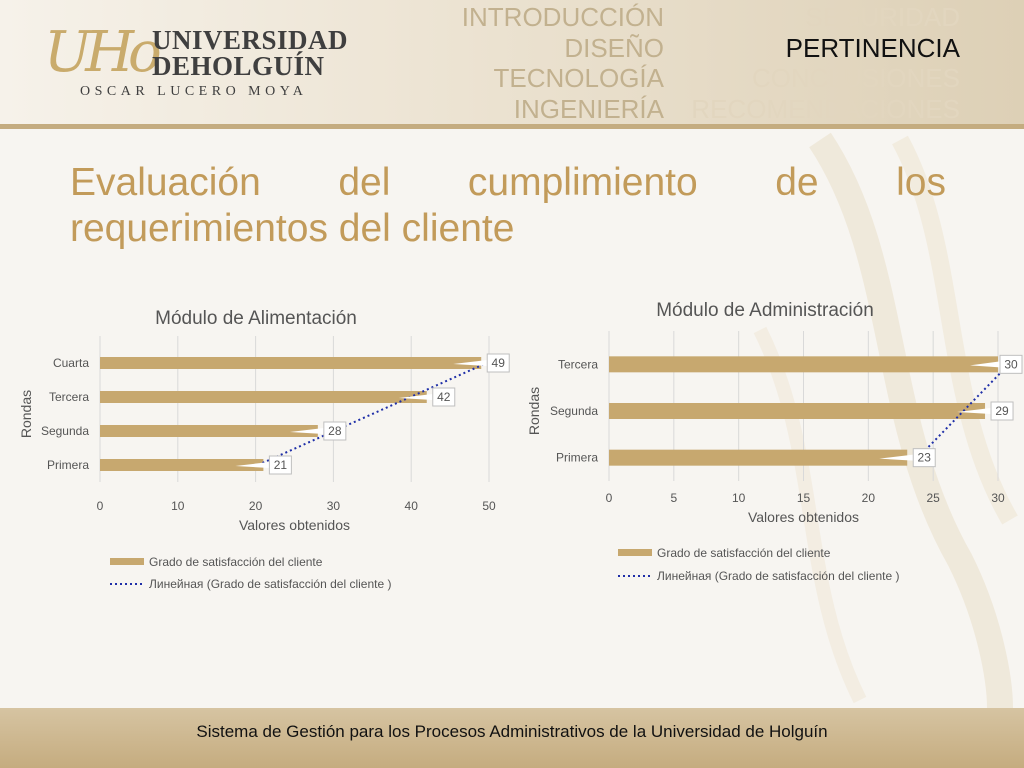 The height and width of the screenshot is (768, 1024). I want to click on x-tick-label: 25, so click(933, 498).